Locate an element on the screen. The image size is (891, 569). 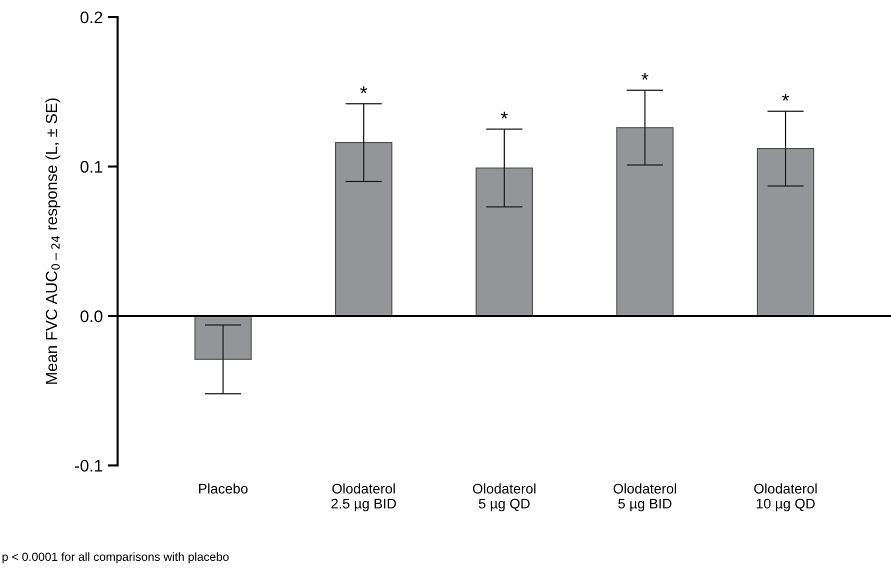
x-tick-label: Olodaterol 5 µg QD is located at coordinates (504, 497).